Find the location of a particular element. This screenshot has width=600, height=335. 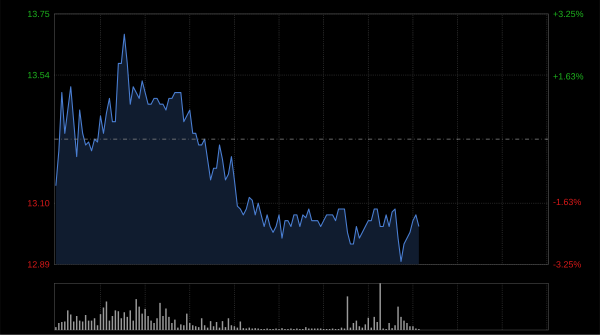

y2-tick-label: +1.63% is located at coordinates (568, 76).